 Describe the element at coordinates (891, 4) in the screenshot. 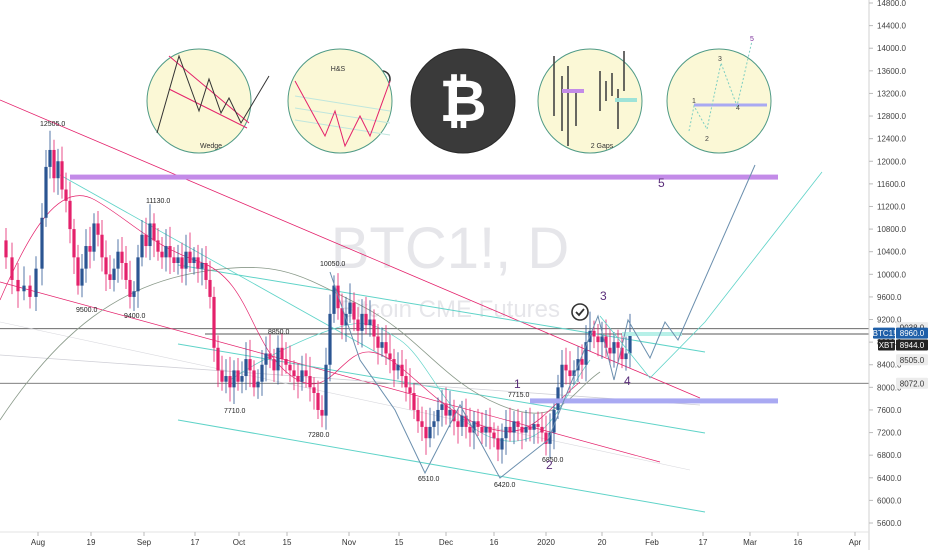

I see `price-tick-label: 14800.0` at that location.